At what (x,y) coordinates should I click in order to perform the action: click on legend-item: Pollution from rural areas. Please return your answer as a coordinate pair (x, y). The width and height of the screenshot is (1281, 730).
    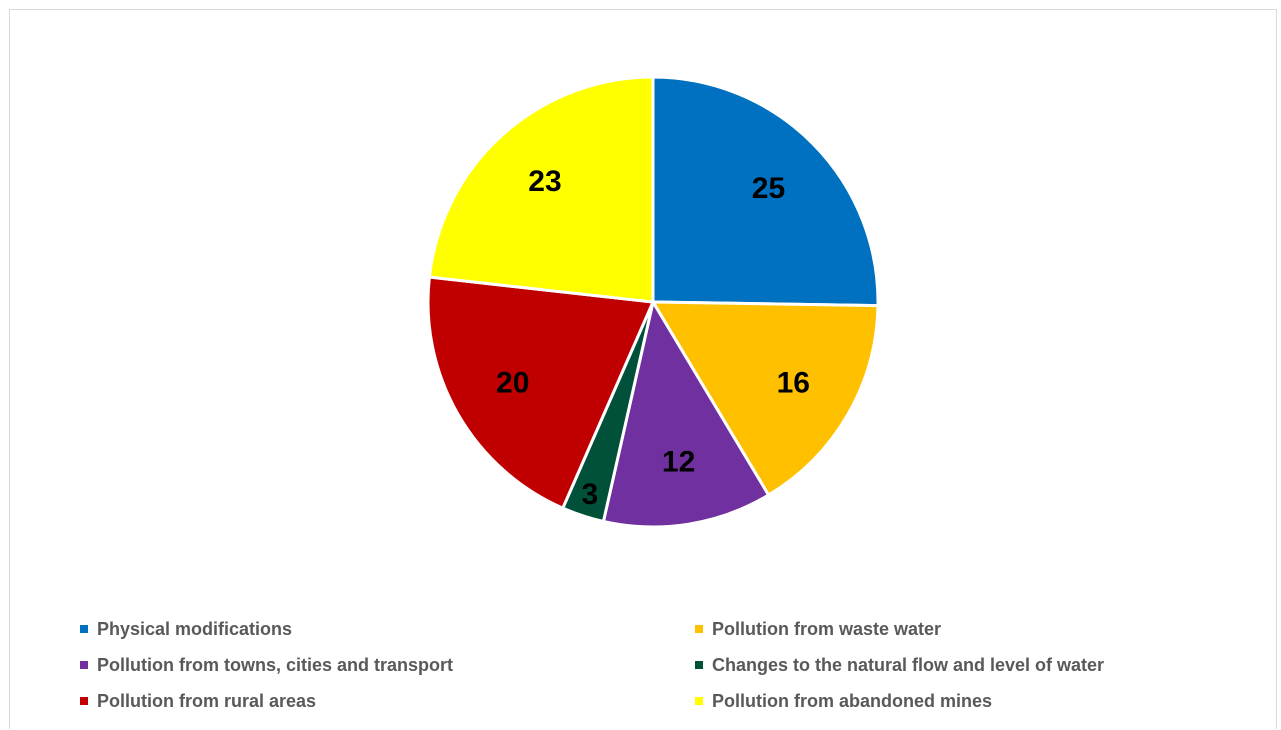
    Looking at the image, I should click on (387, 701).